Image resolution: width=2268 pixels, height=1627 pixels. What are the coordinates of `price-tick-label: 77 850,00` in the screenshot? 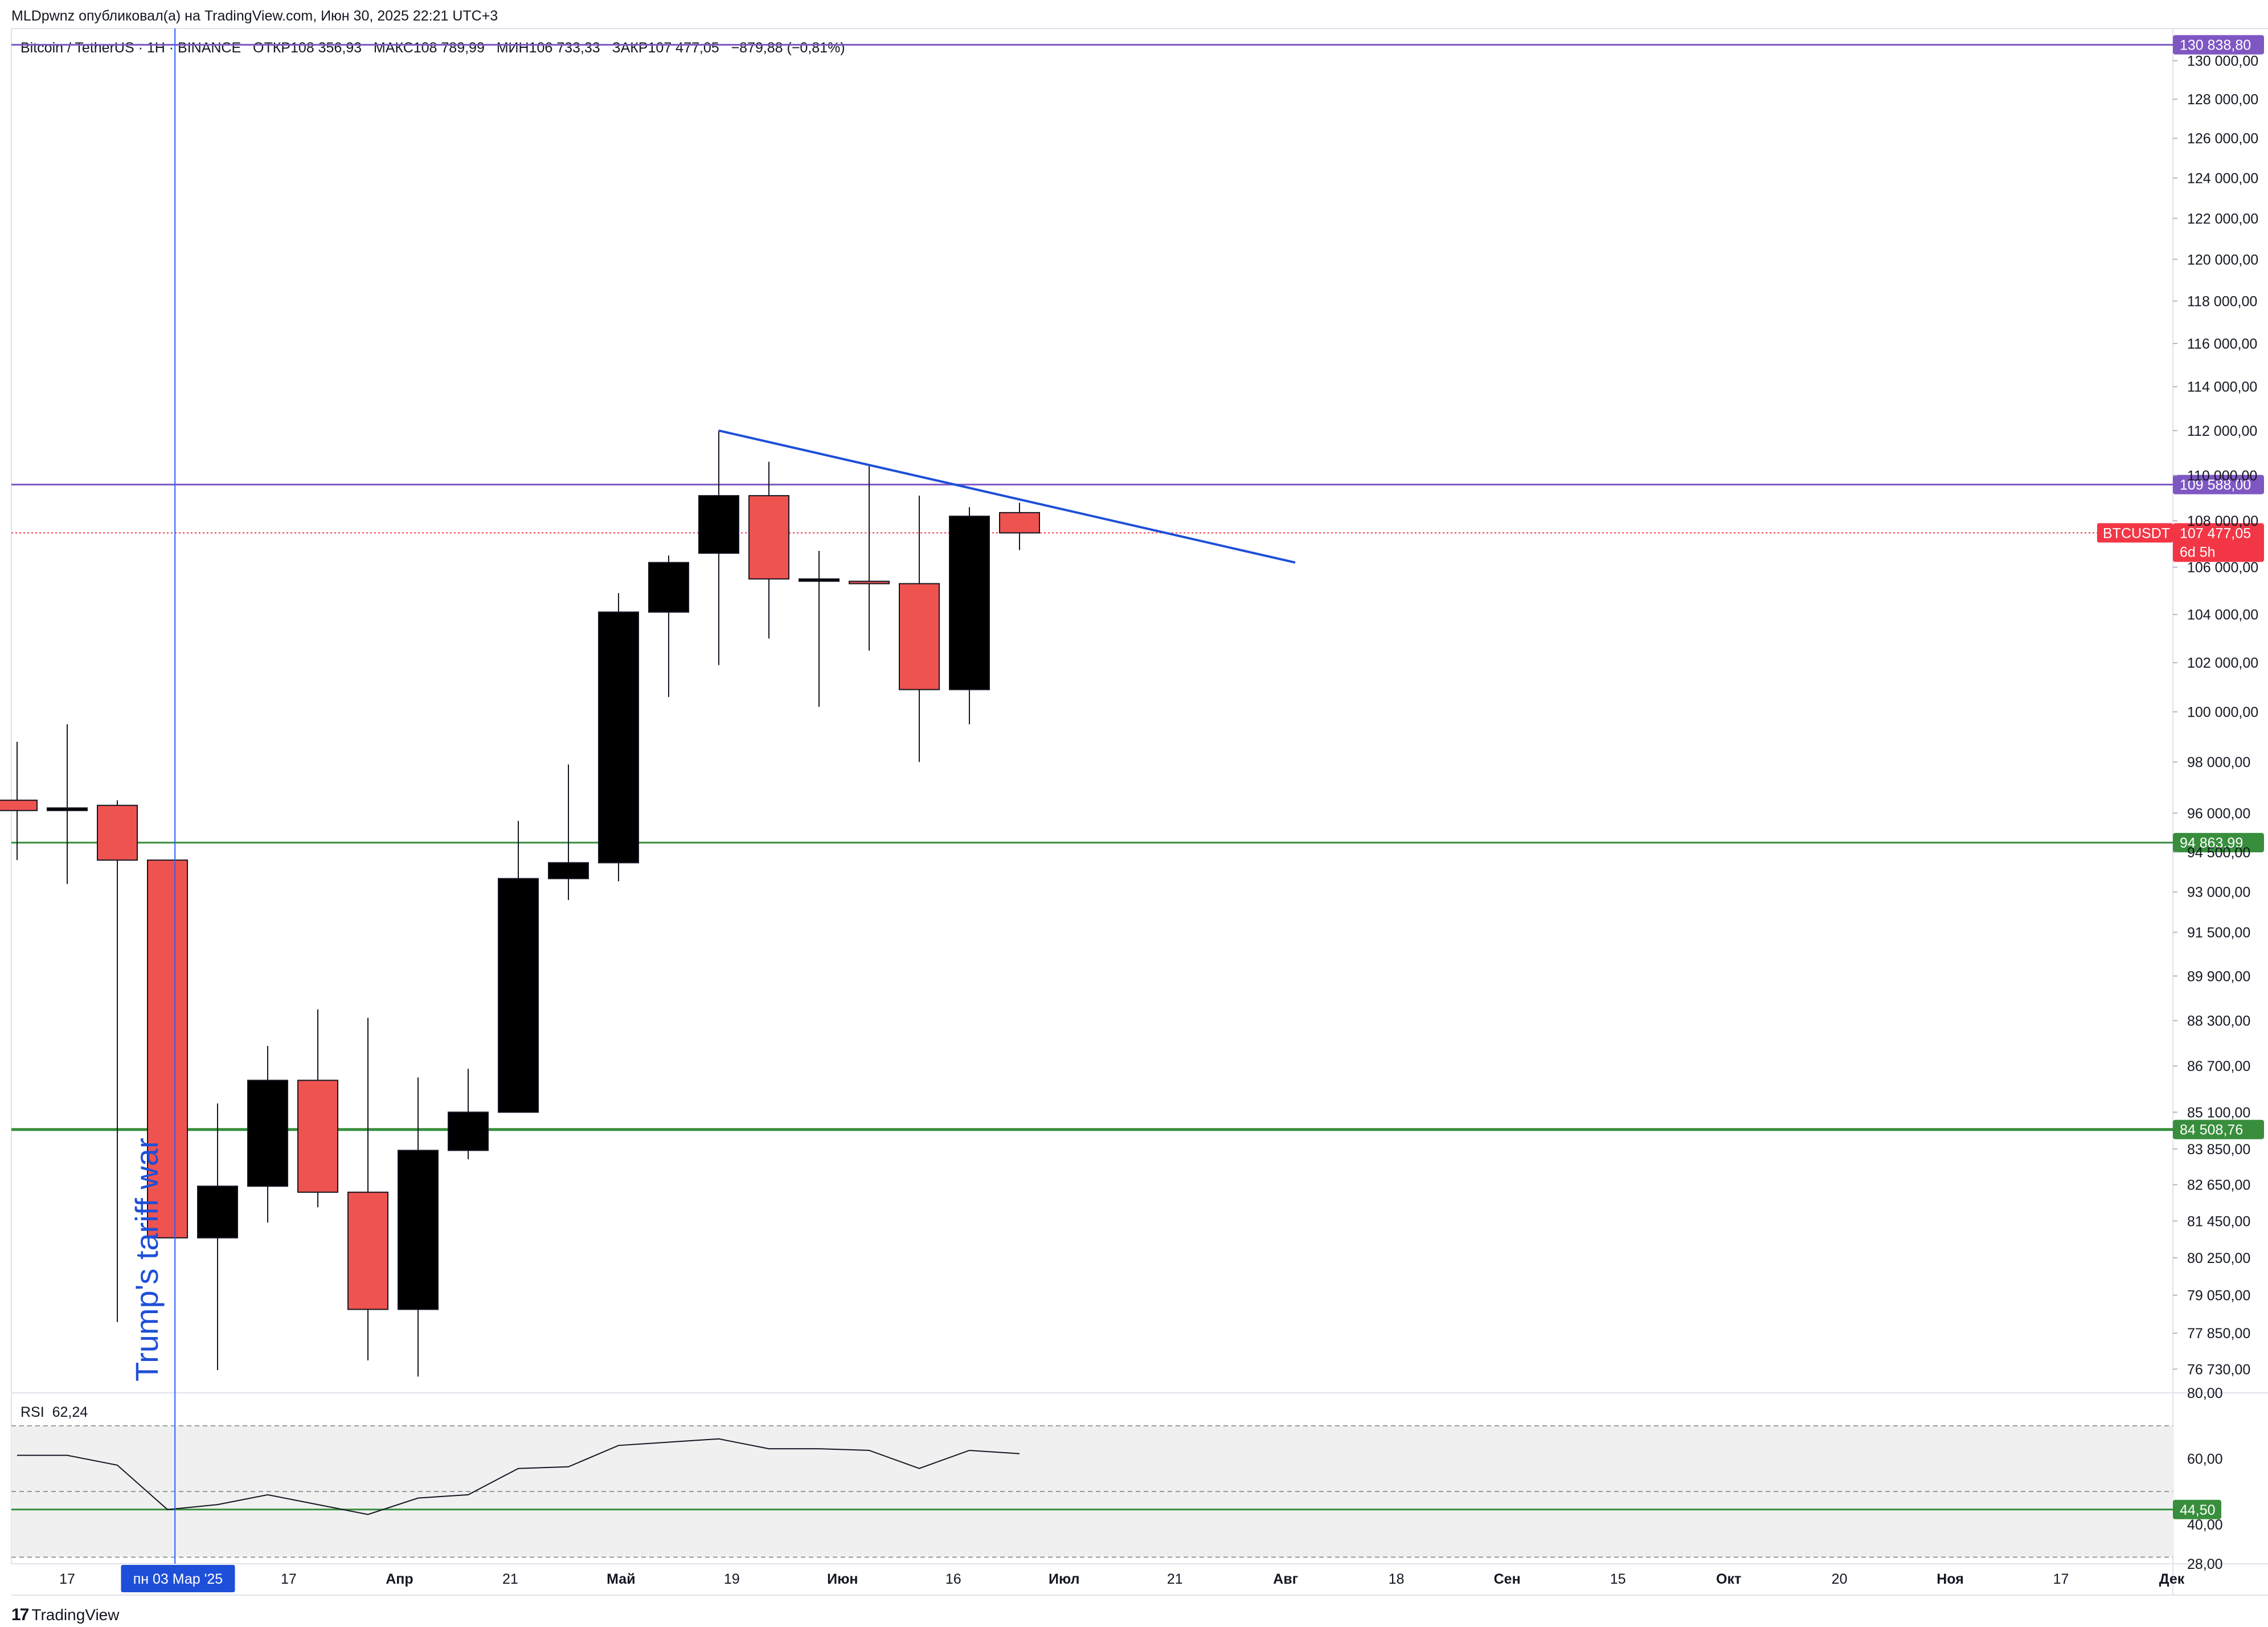 It's located at (2218, 1334).